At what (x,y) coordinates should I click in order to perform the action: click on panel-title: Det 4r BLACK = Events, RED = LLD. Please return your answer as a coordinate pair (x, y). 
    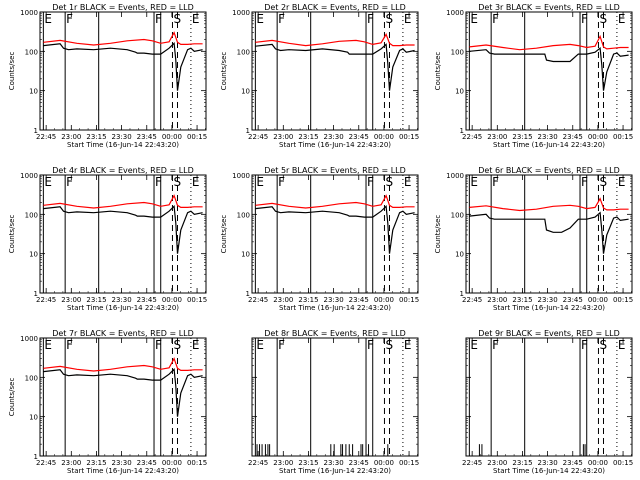
    Looking at the image, I should click on (123, 170).